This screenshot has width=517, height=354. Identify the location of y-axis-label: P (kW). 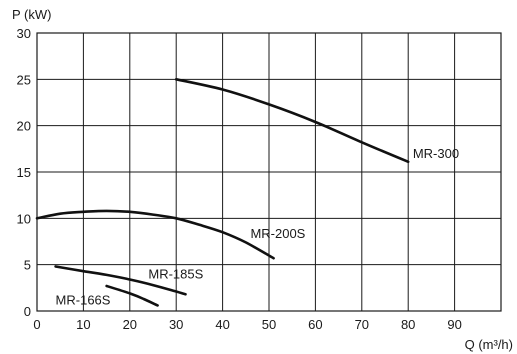
(31, 14).